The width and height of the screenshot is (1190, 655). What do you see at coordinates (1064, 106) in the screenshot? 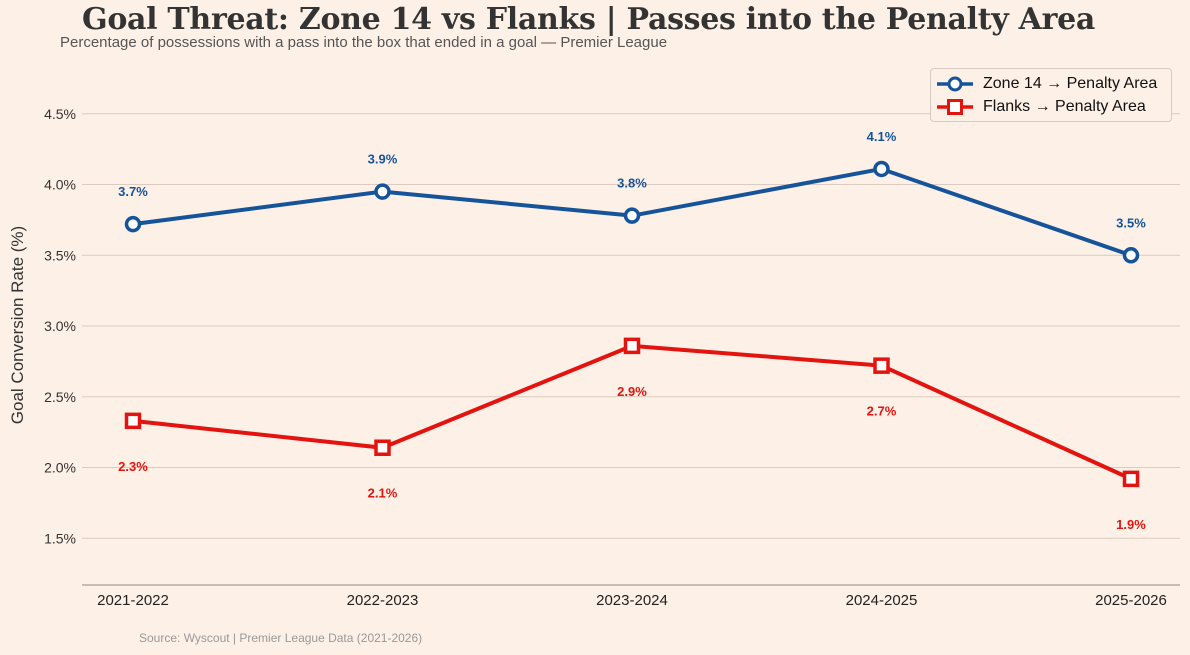
I see `legend-label-flanks: Flanks → Penalty Area` at bounding box center [1064, 106].